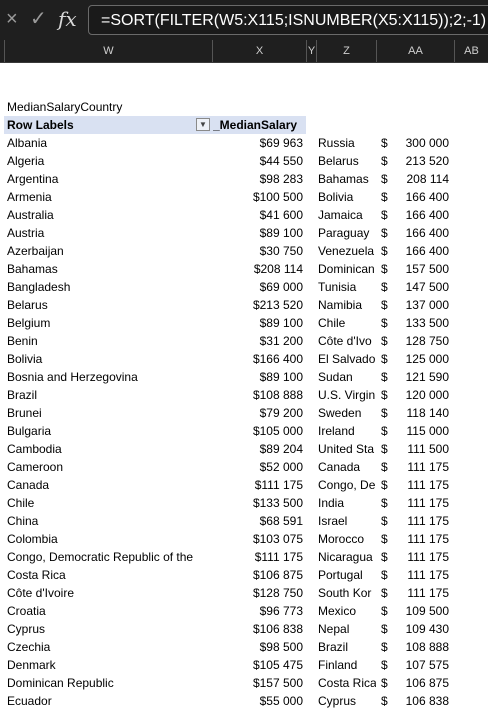  I want to click on sorted-value-cell: 133 500, so click(427, 323).